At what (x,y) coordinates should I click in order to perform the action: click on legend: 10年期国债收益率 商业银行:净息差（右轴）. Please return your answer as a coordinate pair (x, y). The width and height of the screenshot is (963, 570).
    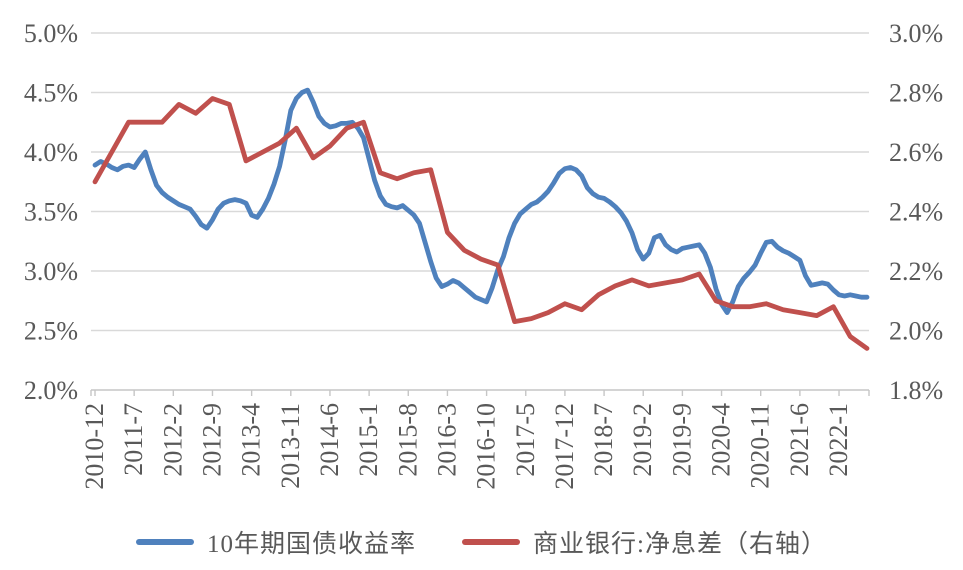
    Looking at the image, I should click on (481, 542).